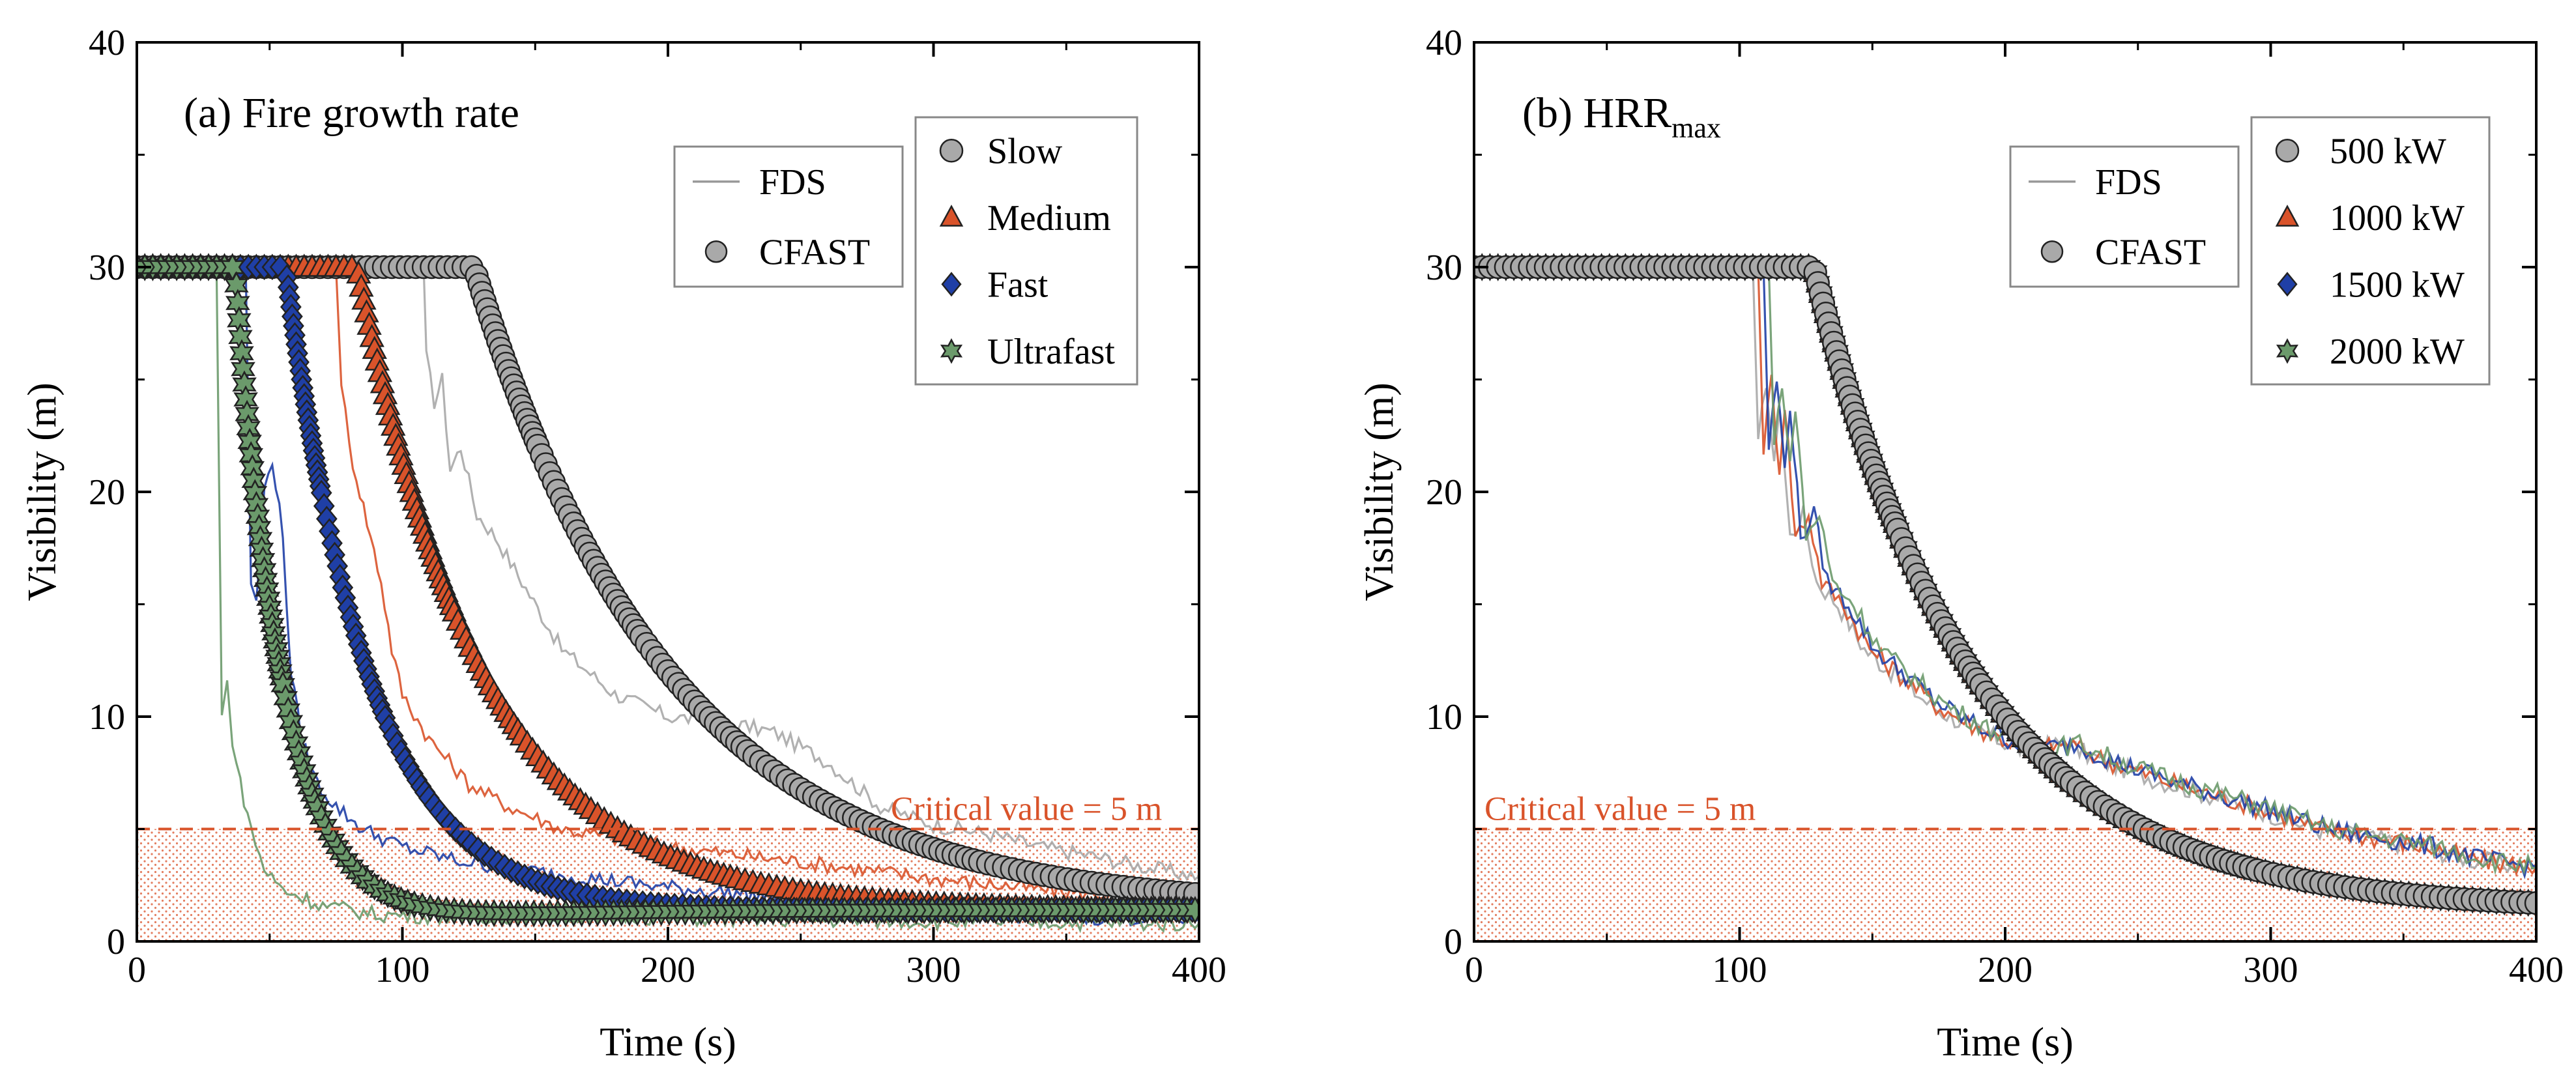 Image resolution: width=2576 pixels, height=1073 pixels. Describe the element at coordinates (1597, 113) in the screenshot. I see `panel-b-title-main: (b) HRR` at that location.